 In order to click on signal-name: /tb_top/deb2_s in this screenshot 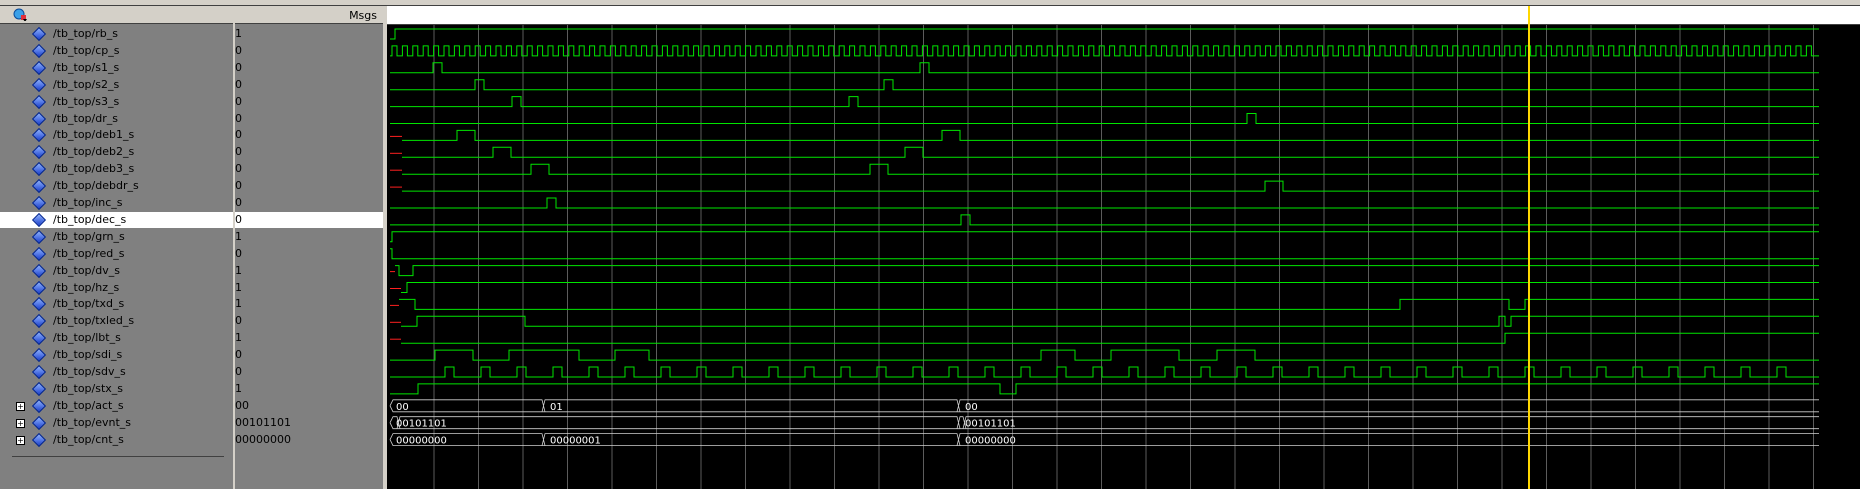, I will do `click(94, 152)`.